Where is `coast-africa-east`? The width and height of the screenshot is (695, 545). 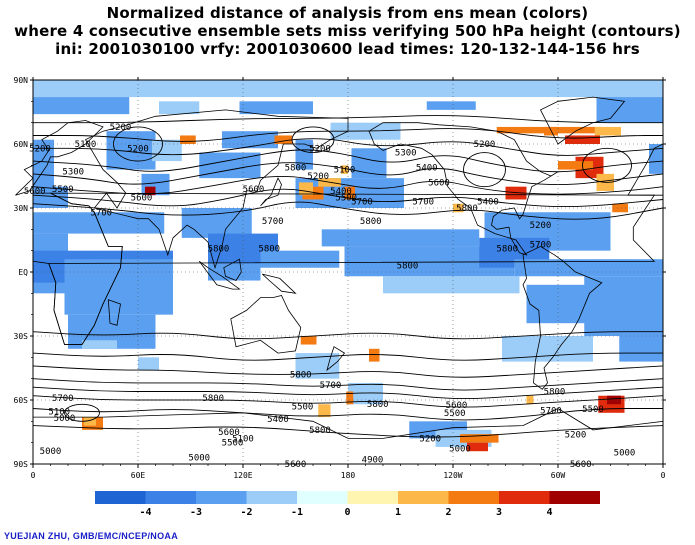 coast-africa-east is located at coordinates (77, 268).